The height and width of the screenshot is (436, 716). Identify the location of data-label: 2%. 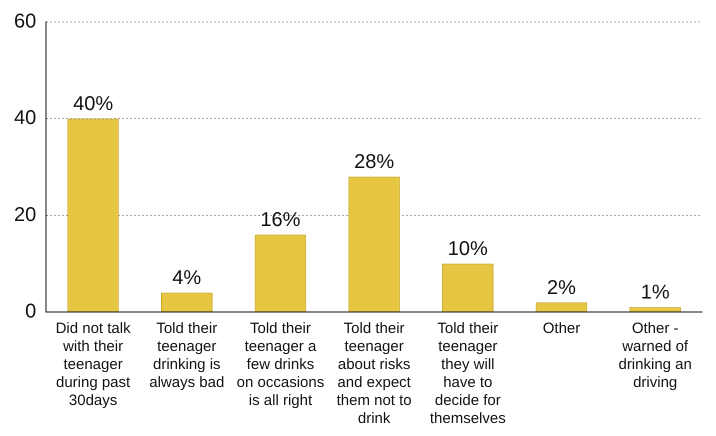
(561, 287).